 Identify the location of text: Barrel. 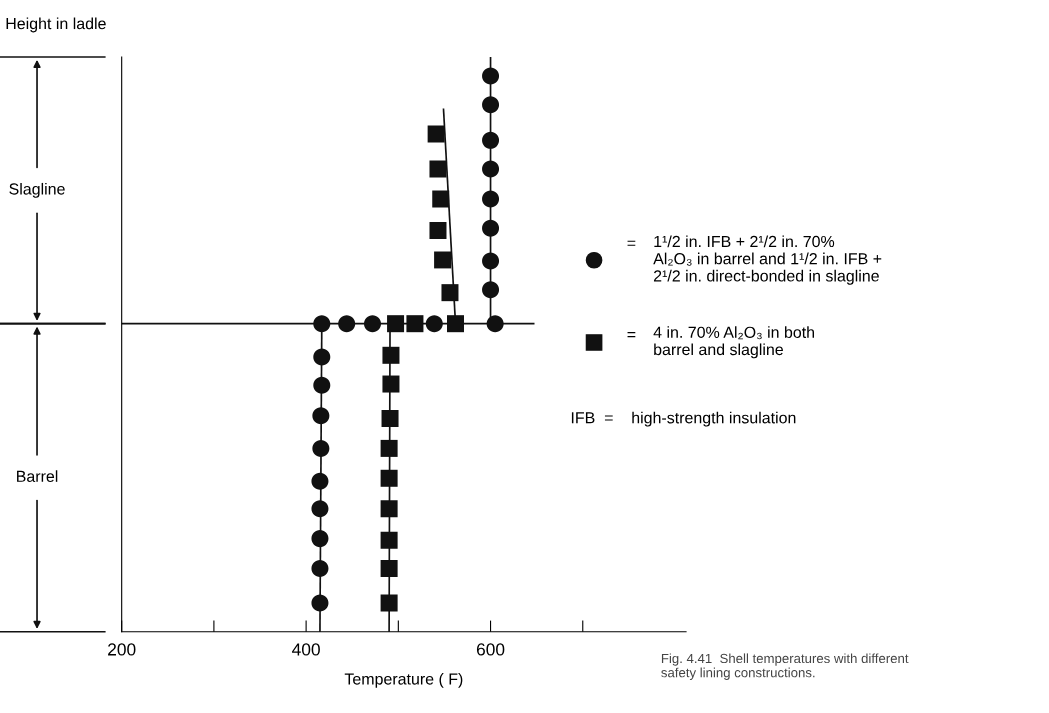
(37, 476).